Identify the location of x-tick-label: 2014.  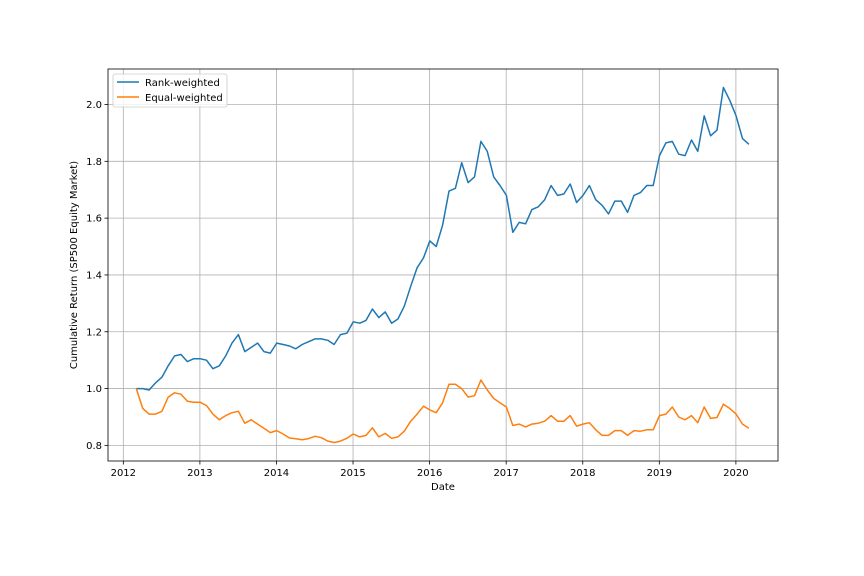
(276, 473).